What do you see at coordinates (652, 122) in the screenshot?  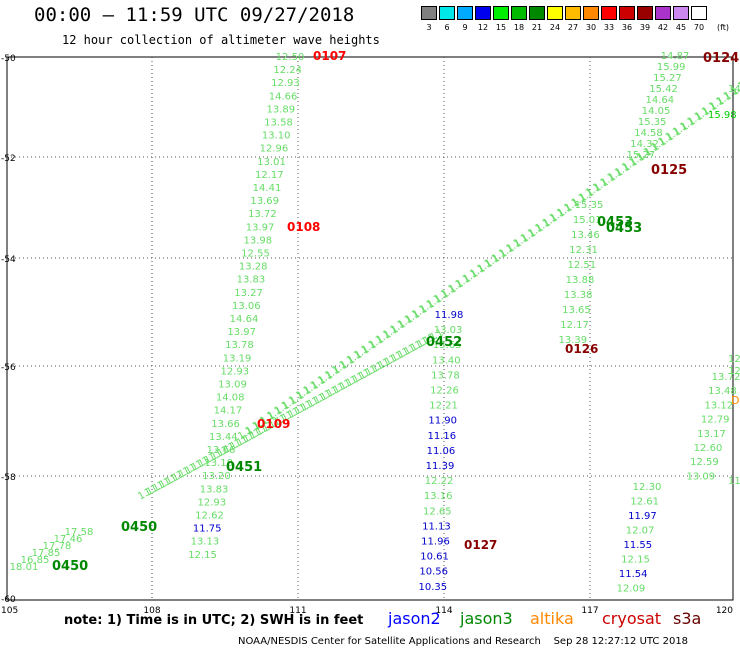 I see `wave-height-reading-track-0124: 15.35` at bounding box center [652, 122].